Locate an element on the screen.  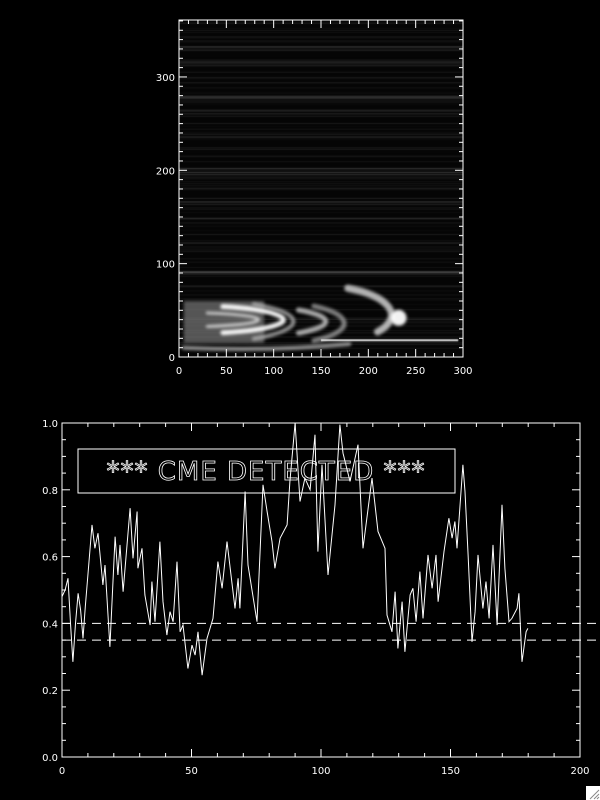
y-tick-label: 0.4 is located at coordinates (50, 624).